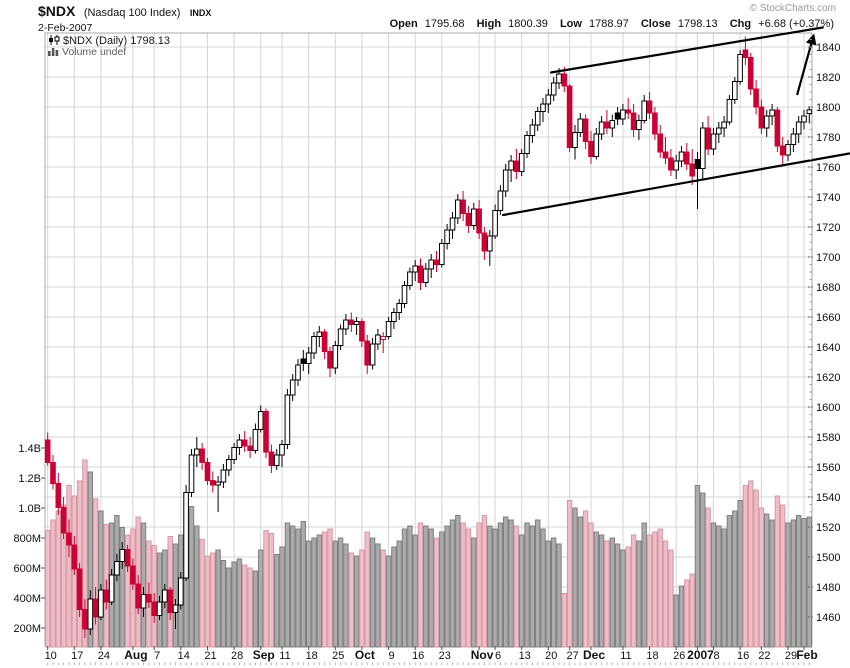  I want to click on svg-text: 1780, so click(828, 138).